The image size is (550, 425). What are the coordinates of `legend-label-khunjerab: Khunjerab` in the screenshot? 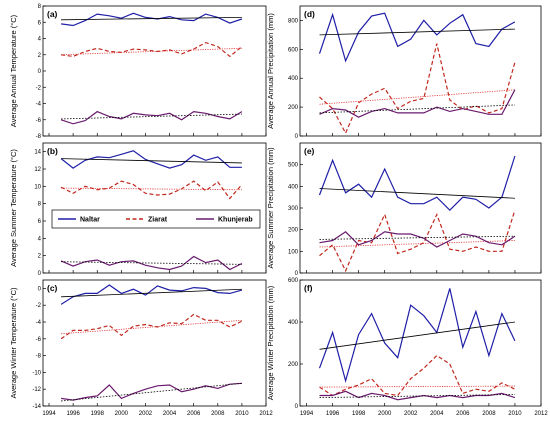 It's located at (235, 220).